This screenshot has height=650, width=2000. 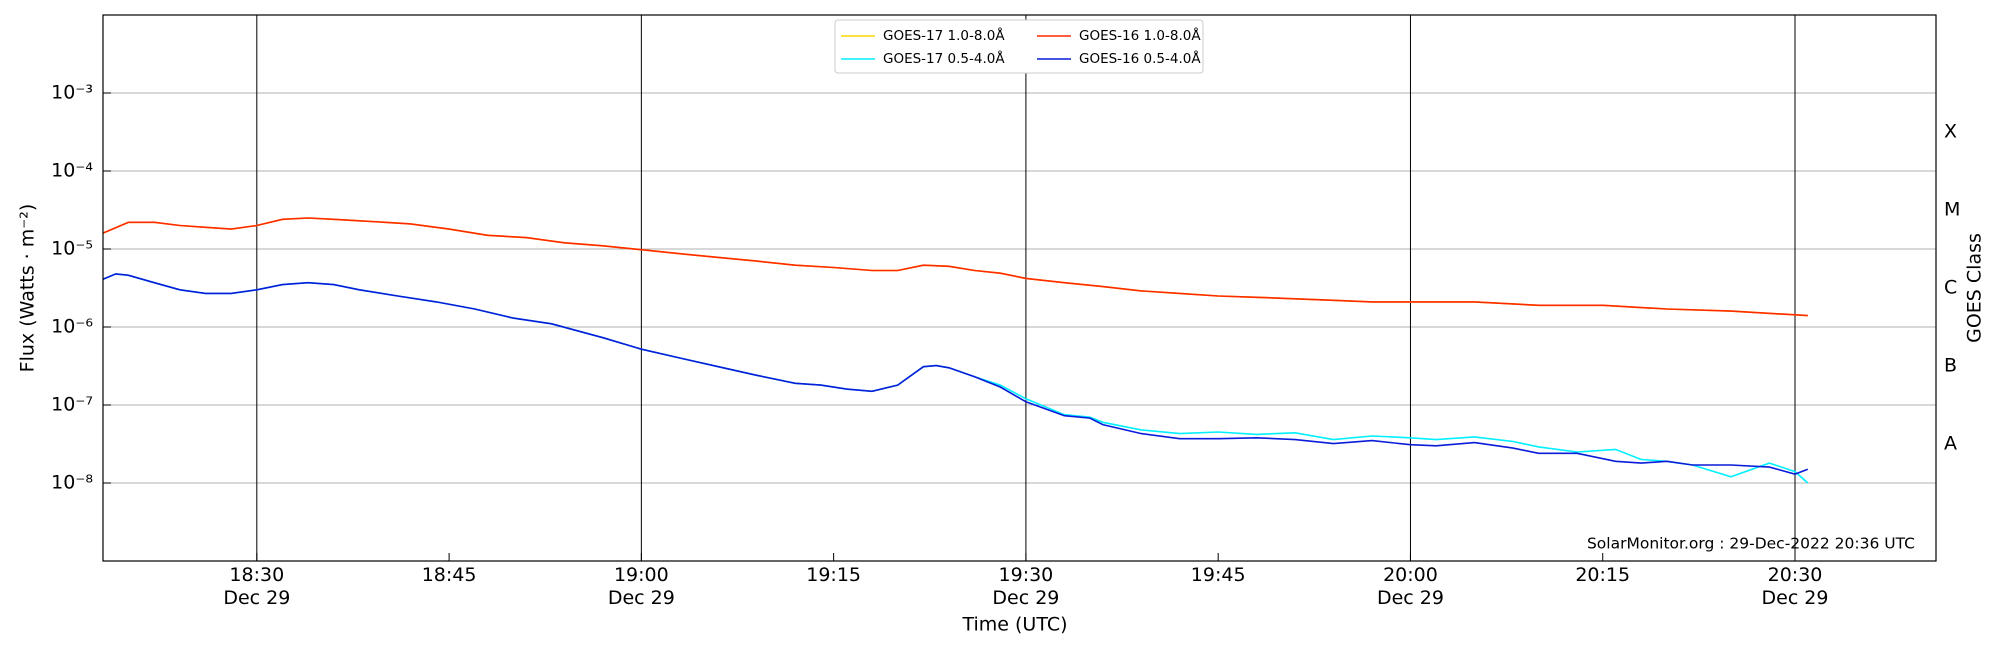 What do you see at coordinates (1950, 444) in the screenshot?
I see `y2-tick-label: A` at bounding box center [1950, 444].